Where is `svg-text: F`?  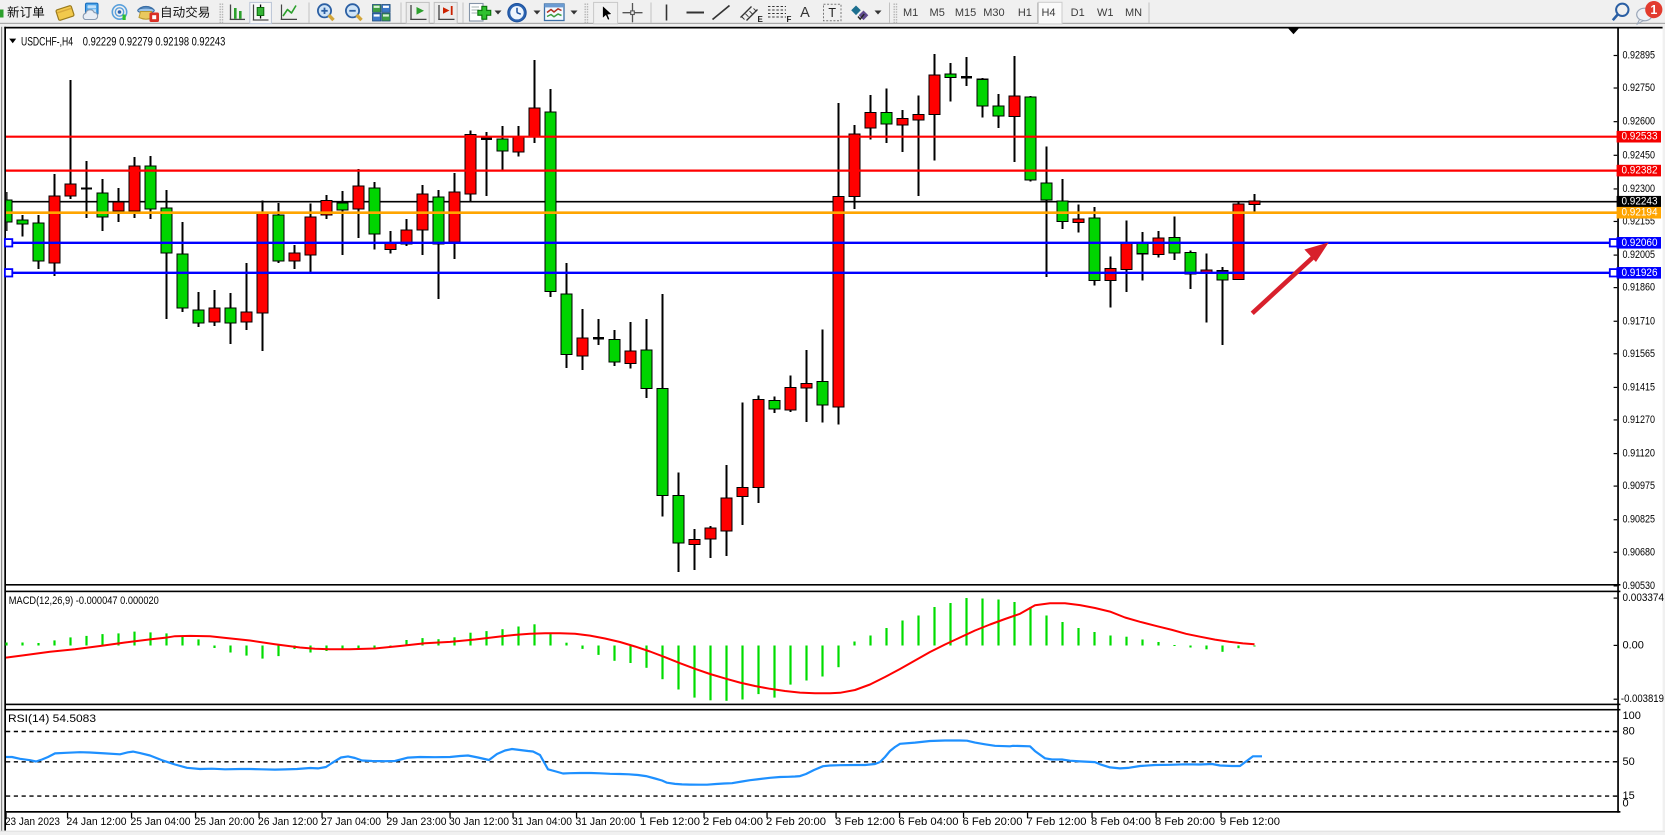 svg-text: F is located at coordinates (789, 19).